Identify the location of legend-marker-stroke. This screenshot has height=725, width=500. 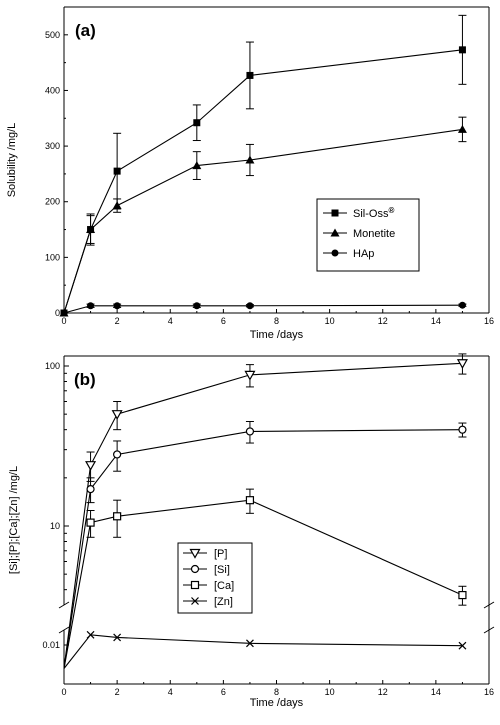
(195, 601).